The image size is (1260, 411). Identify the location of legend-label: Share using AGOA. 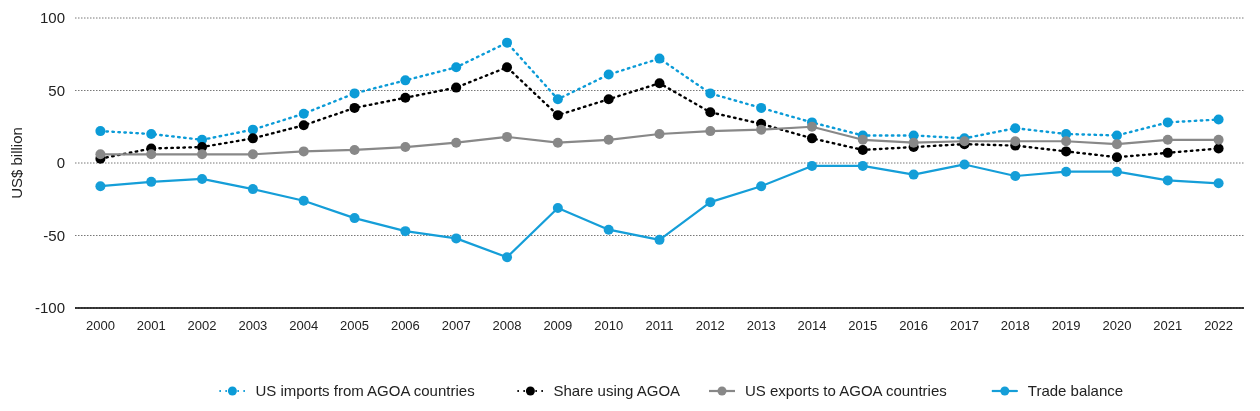
(617, 390).